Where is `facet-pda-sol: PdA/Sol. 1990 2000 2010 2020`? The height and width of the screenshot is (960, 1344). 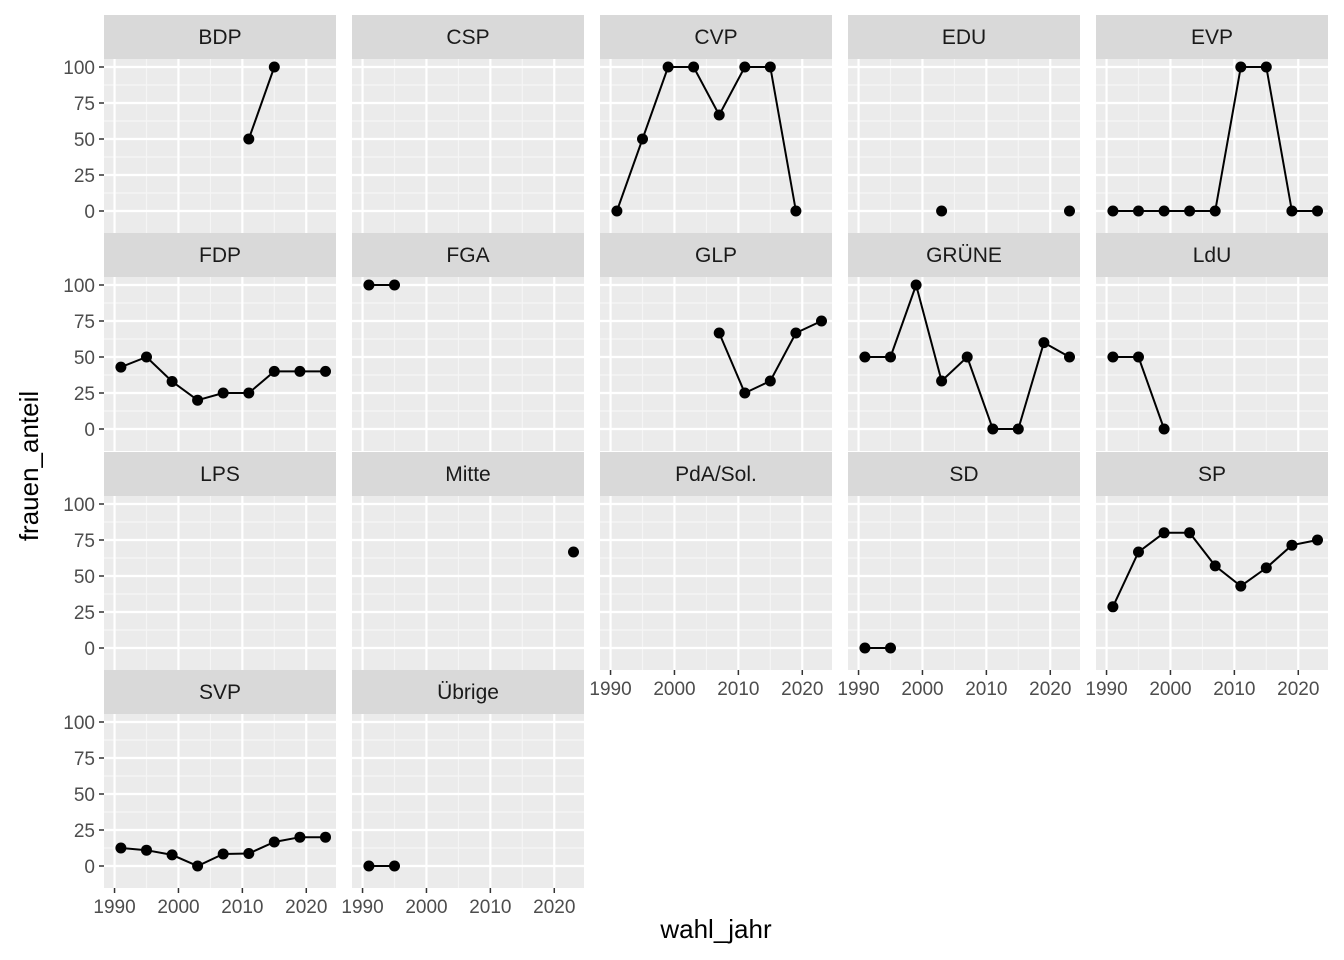 facet-pda-sol: PdA/Sol. 1990 2000 2010 2020 is located at coordinates (710, 576).